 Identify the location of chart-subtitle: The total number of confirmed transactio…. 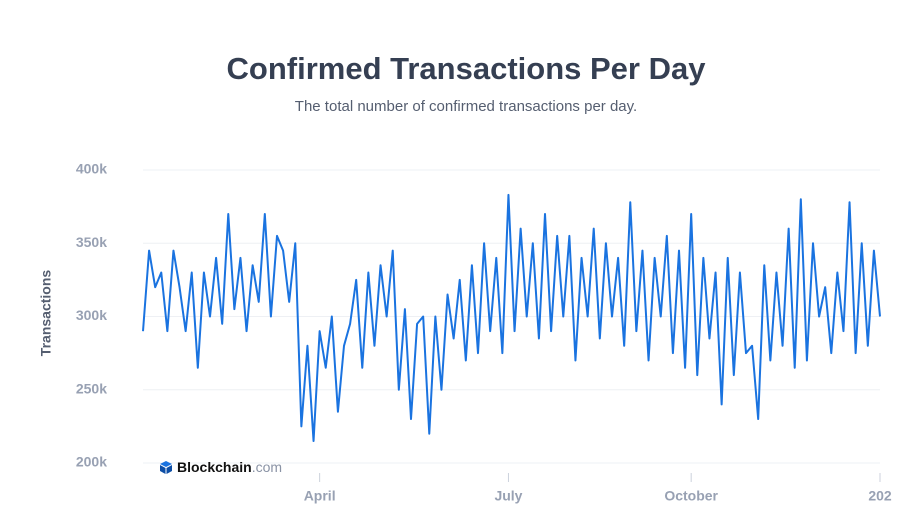
(466, 106).